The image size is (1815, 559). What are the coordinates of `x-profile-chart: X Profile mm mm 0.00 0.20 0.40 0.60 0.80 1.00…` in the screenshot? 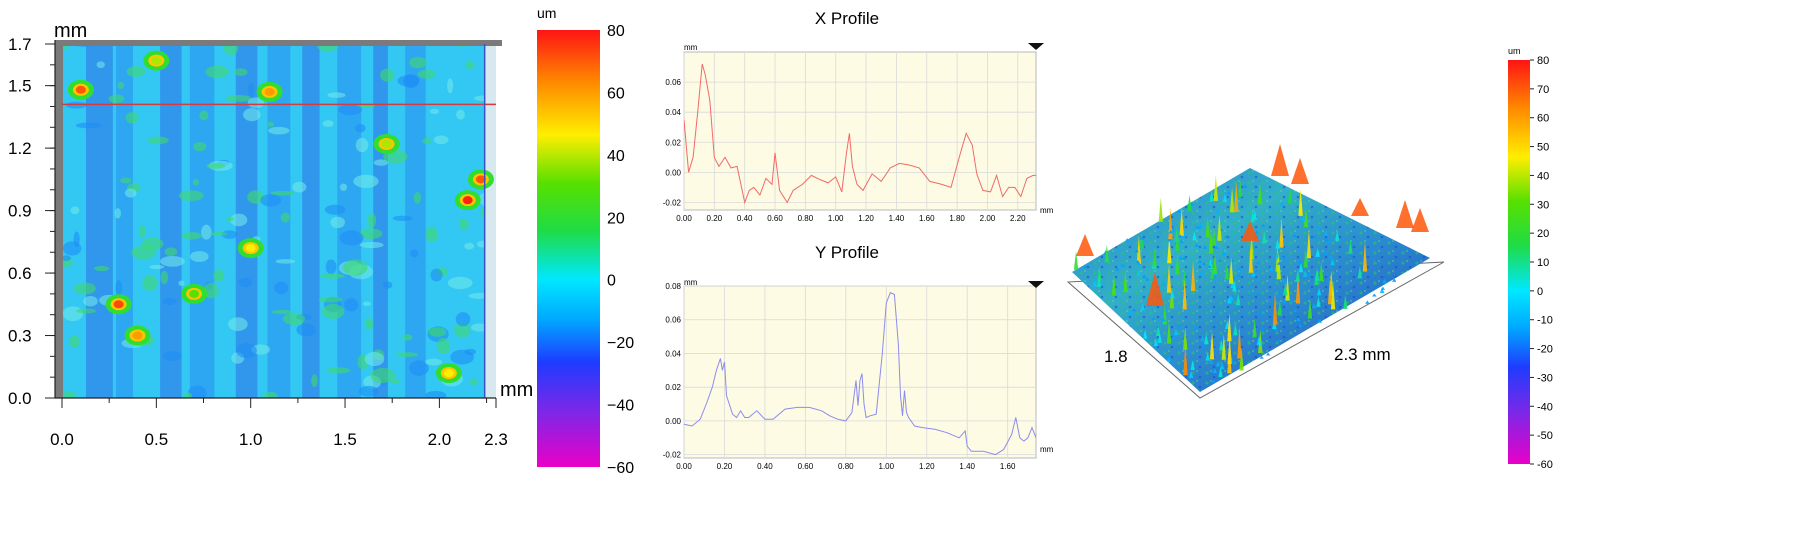 It's located at (858, 116).